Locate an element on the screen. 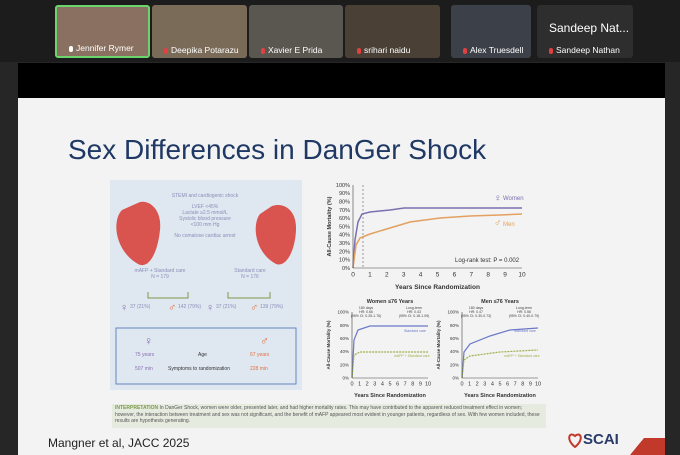 The image size is (680, 455). y-axis-label: All-Cause Mortality (%) is located at coordinates (328, 345).